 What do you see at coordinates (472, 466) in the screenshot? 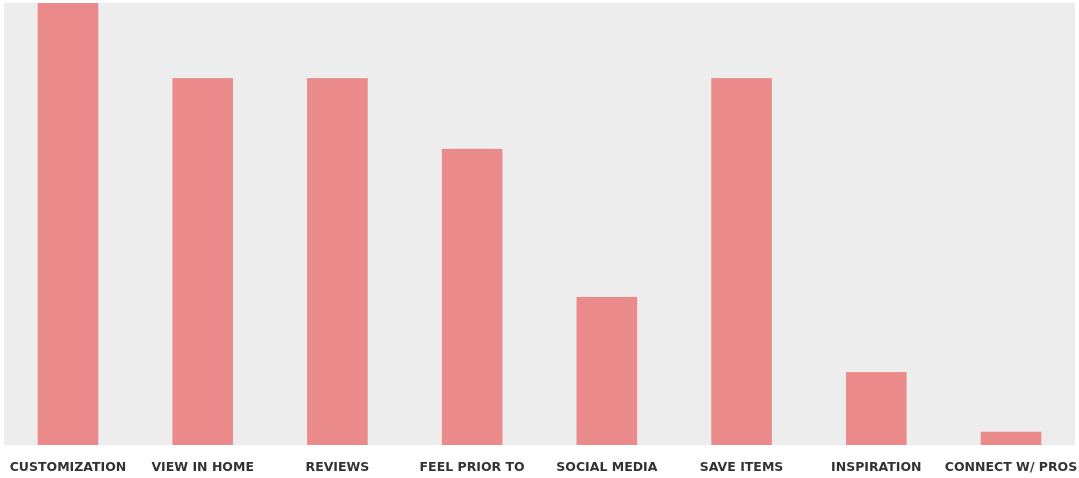
I see `x-tick-label: FEEL PRIOR TO` at bounding box center [472, 466].